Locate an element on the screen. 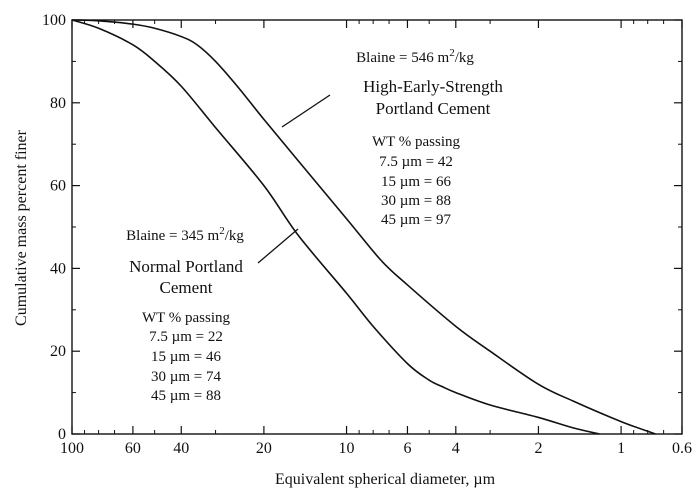  hes-row: 45 µm = 97 is located at coordinates (416, 220).